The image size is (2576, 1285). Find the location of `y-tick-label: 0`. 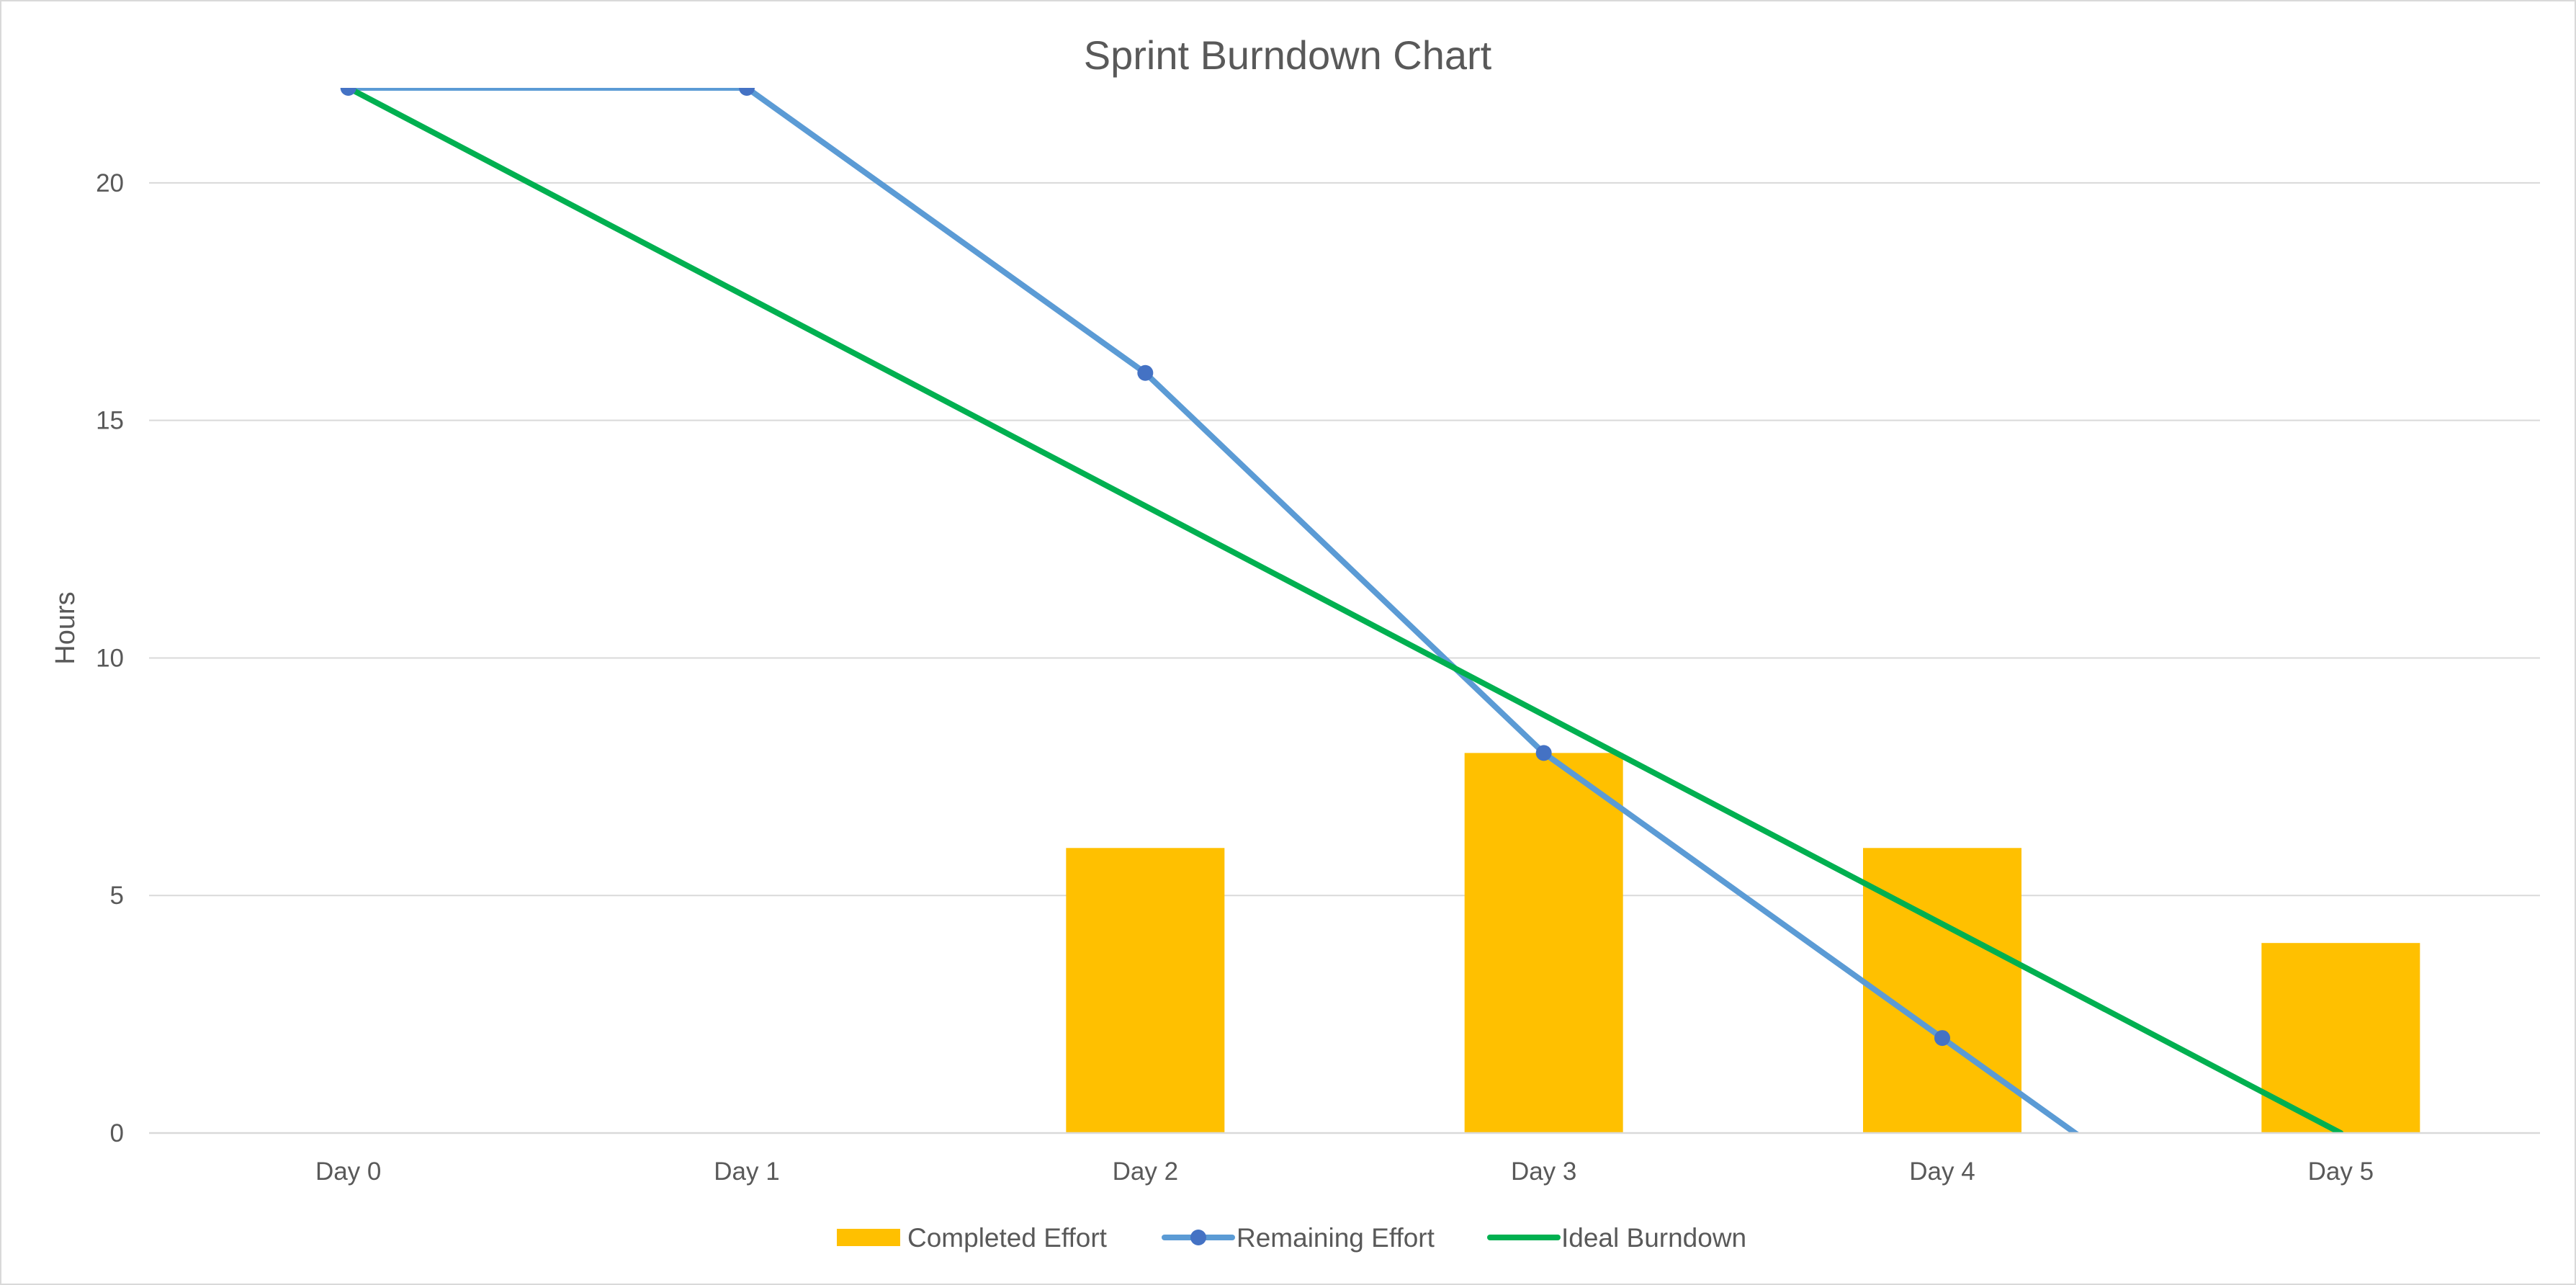

y-tick-label: 0 is located at coordinates (117, 1133).